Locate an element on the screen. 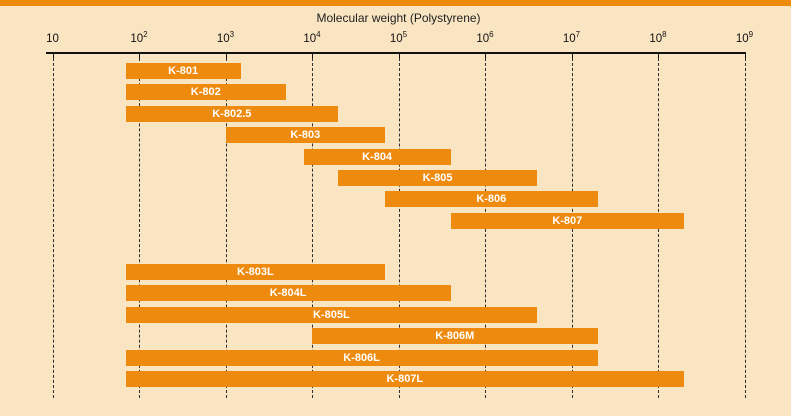 The image size is (791, 416). bar-label: K-807L is located at coordinates (405, 379).